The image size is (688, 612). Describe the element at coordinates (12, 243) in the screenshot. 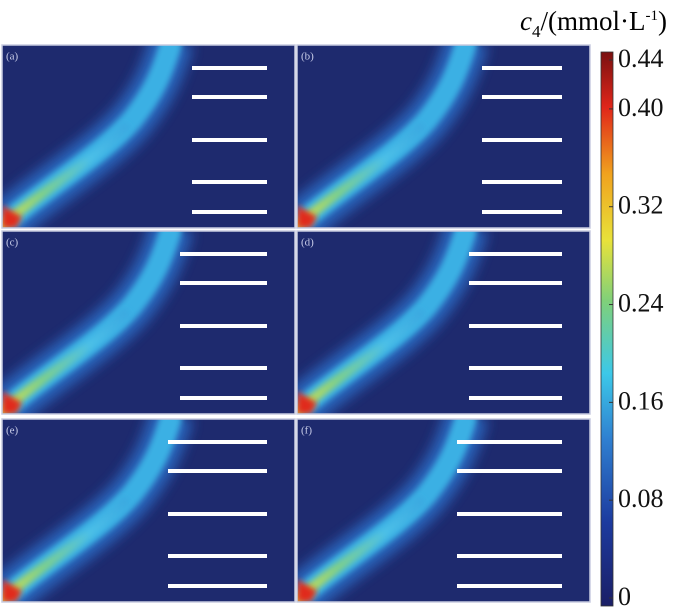

I see `panel-label: (c)` at that location.